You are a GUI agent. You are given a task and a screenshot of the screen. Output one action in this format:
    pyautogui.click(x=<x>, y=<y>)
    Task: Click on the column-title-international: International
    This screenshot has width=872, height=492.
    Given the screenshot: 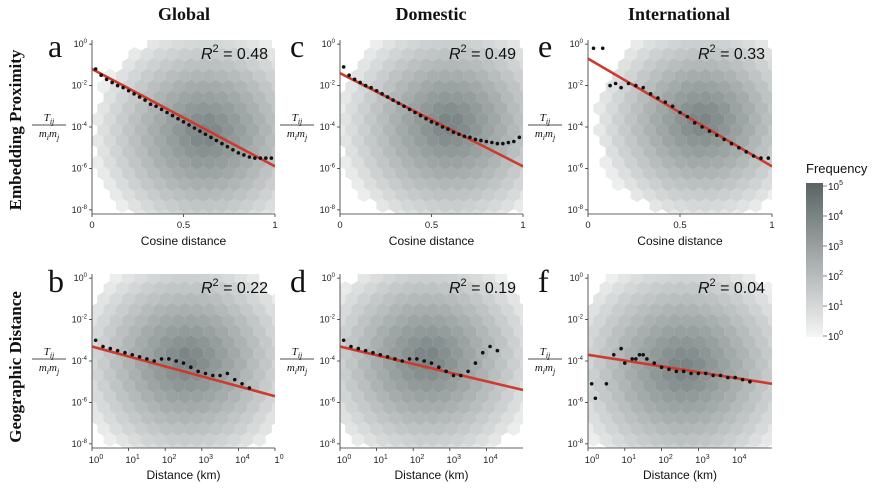 What is the action you would take?
    pyautogui.click(x=679, y=14)
    